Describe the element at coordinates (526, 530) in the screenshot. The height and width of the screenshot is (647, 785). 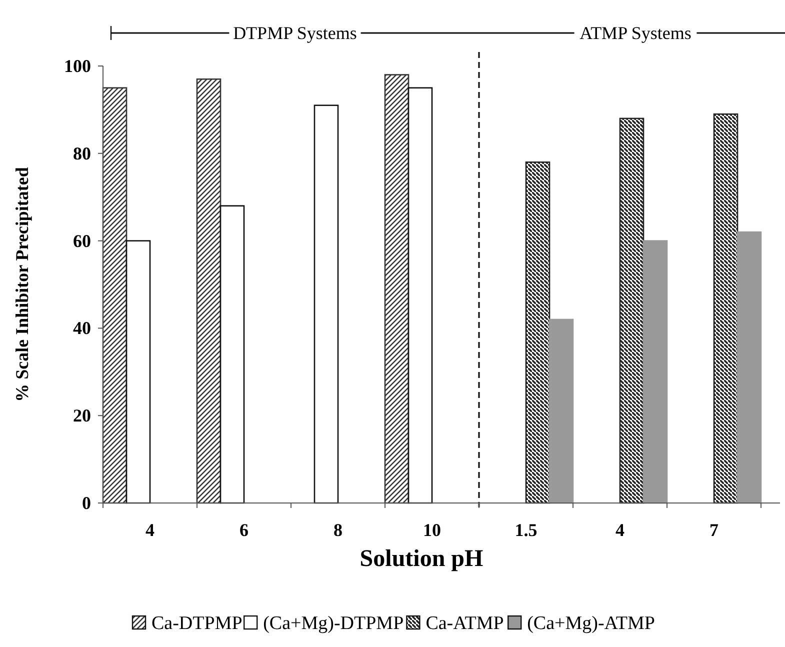
I see `x-tick-label: 1.5` at that location.